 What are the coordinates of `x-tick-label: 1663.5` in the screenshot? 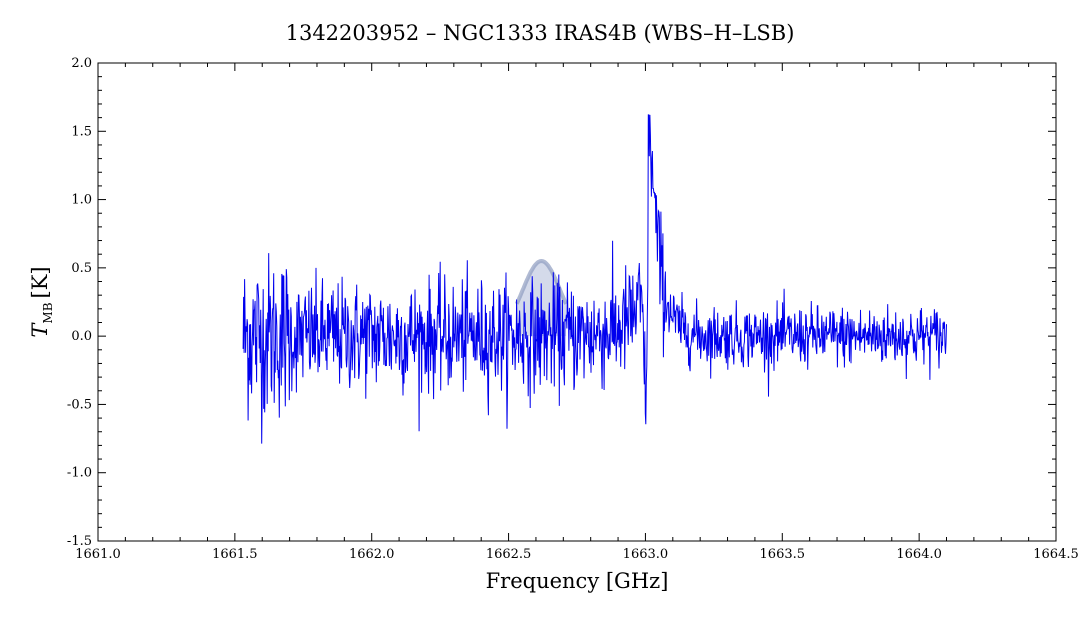 It's located at (783, 554).